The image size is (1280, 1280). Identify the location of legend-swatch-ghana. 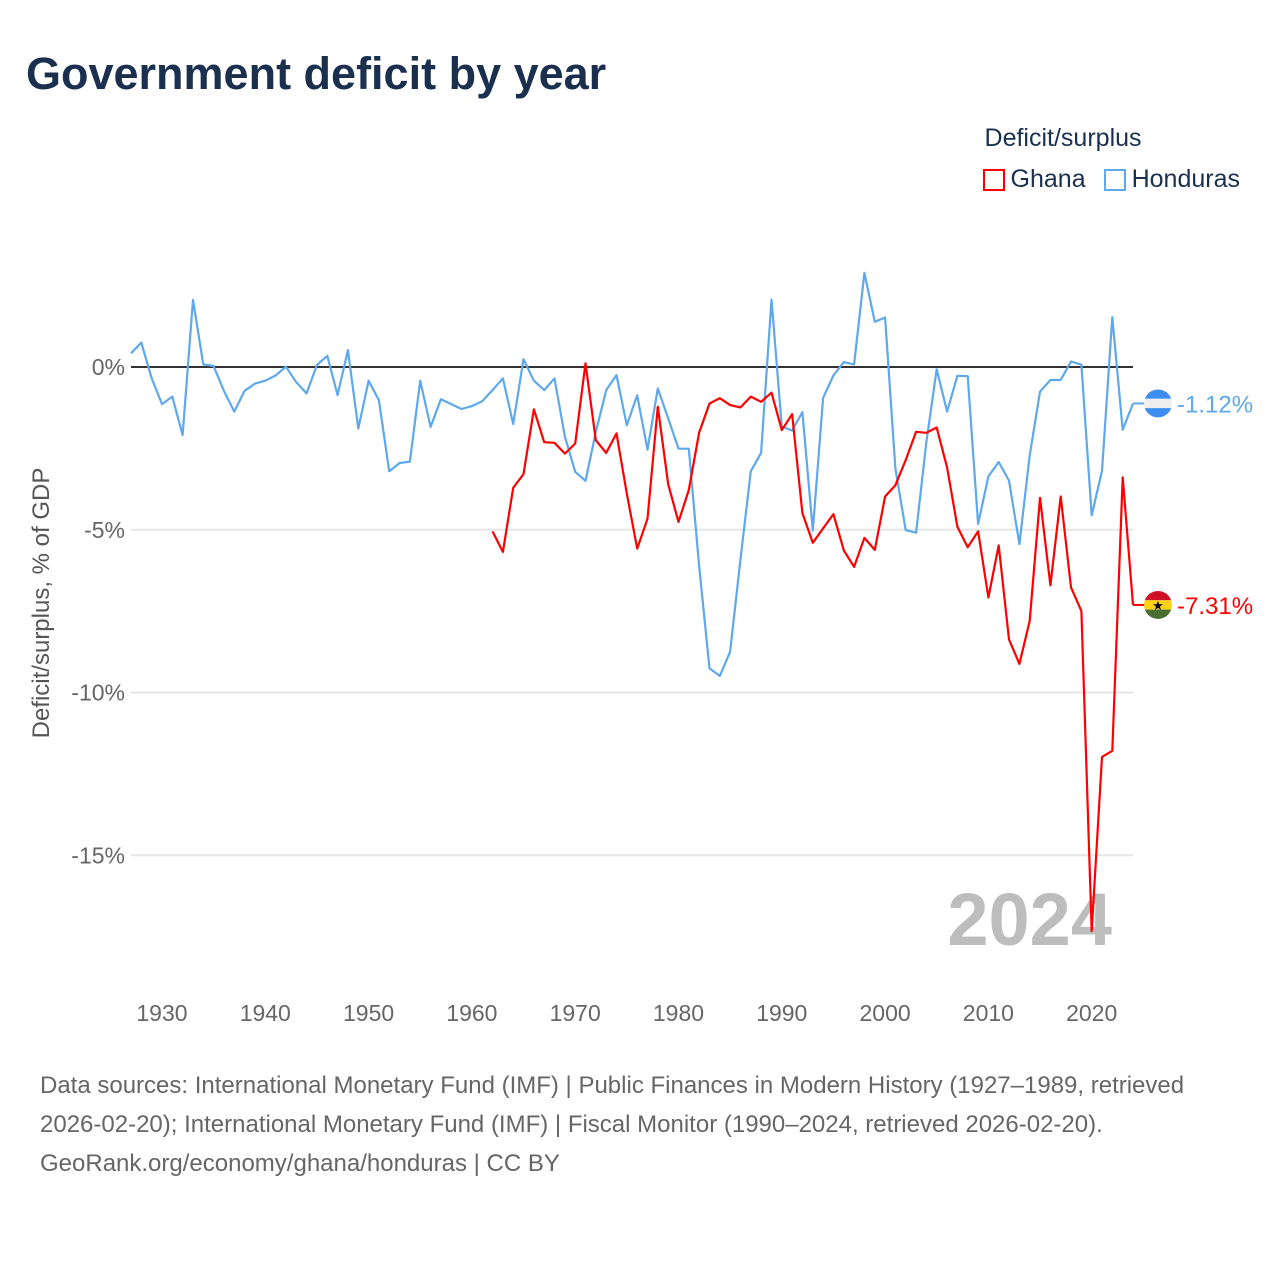
(993, 179).